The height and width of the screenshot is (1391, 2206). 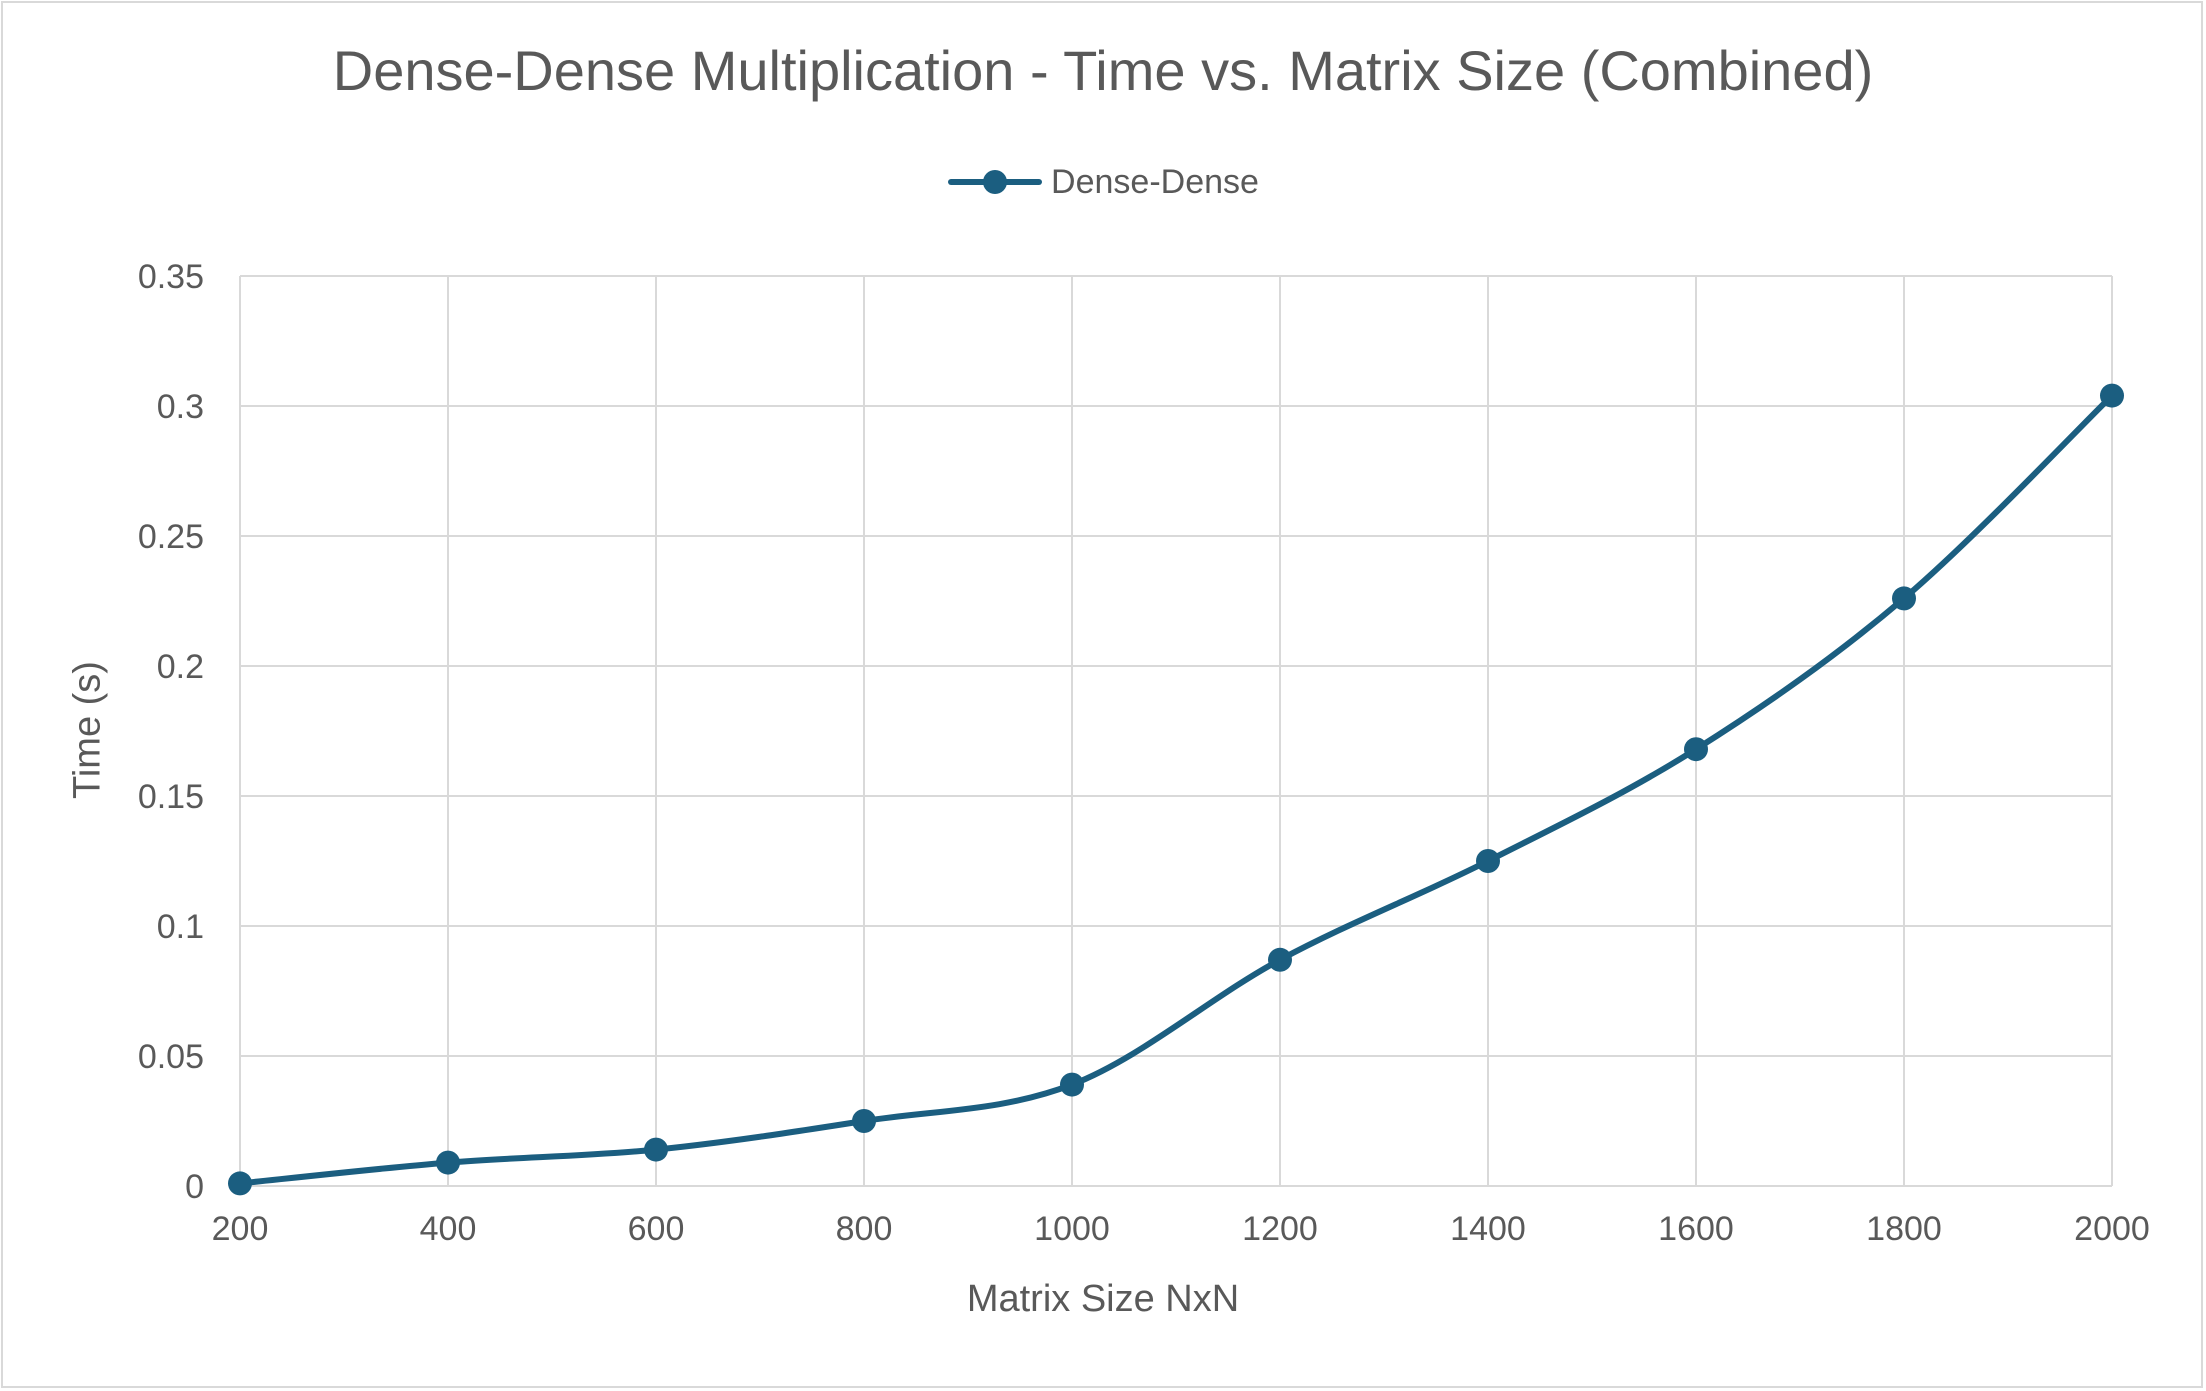 What do you see at coordinates (240, 1229) in the screenshot?
I see `x-tick-label: 200` at bounding box center [240, 1229].